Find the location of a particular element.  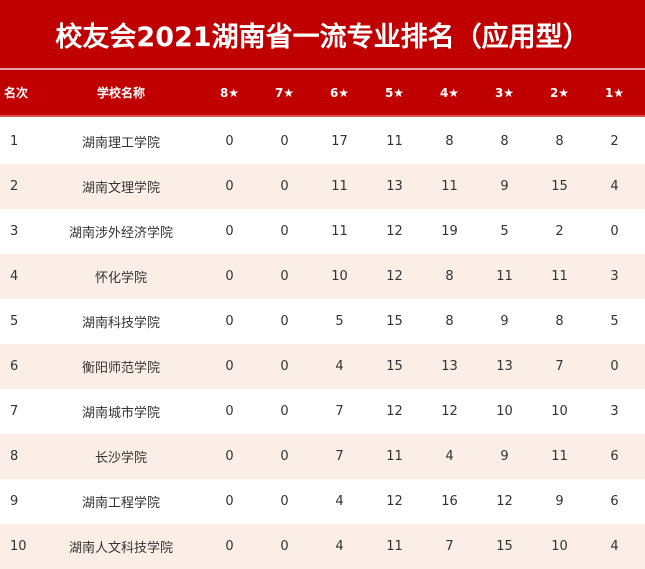

table-row: 9 湖南工程学院 0 0 4 12 16 12 9 6 is located at coordinates (322, 501).